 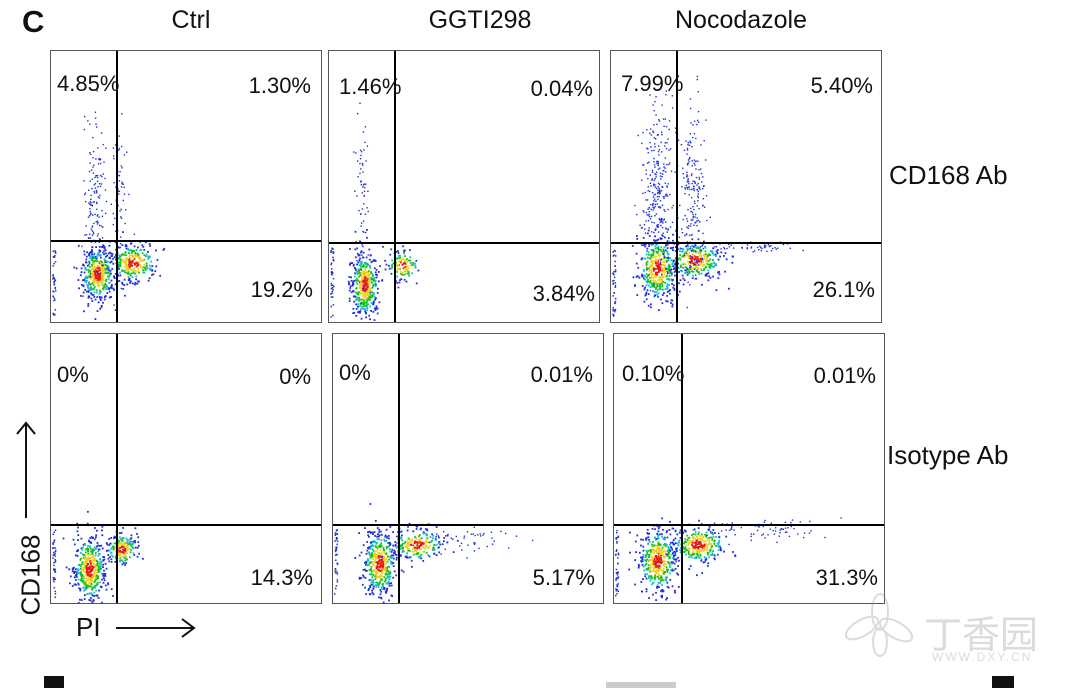 What do you see at coordinates (480, 20) in the screenshot?
I see `column-label-ggti298: GGTI298` at bounding box center [480, 20].